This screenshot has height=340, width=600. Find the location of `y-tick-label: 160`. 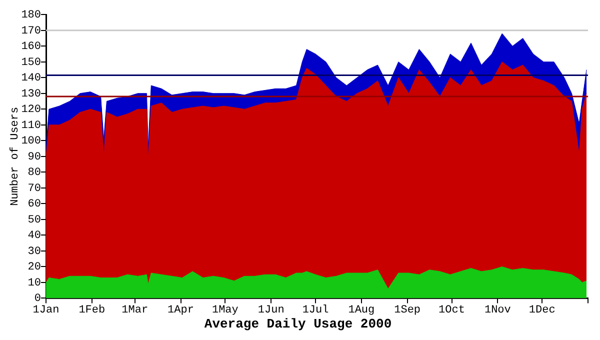

y-tick-label: 160 is located at coordinates (31, 47).